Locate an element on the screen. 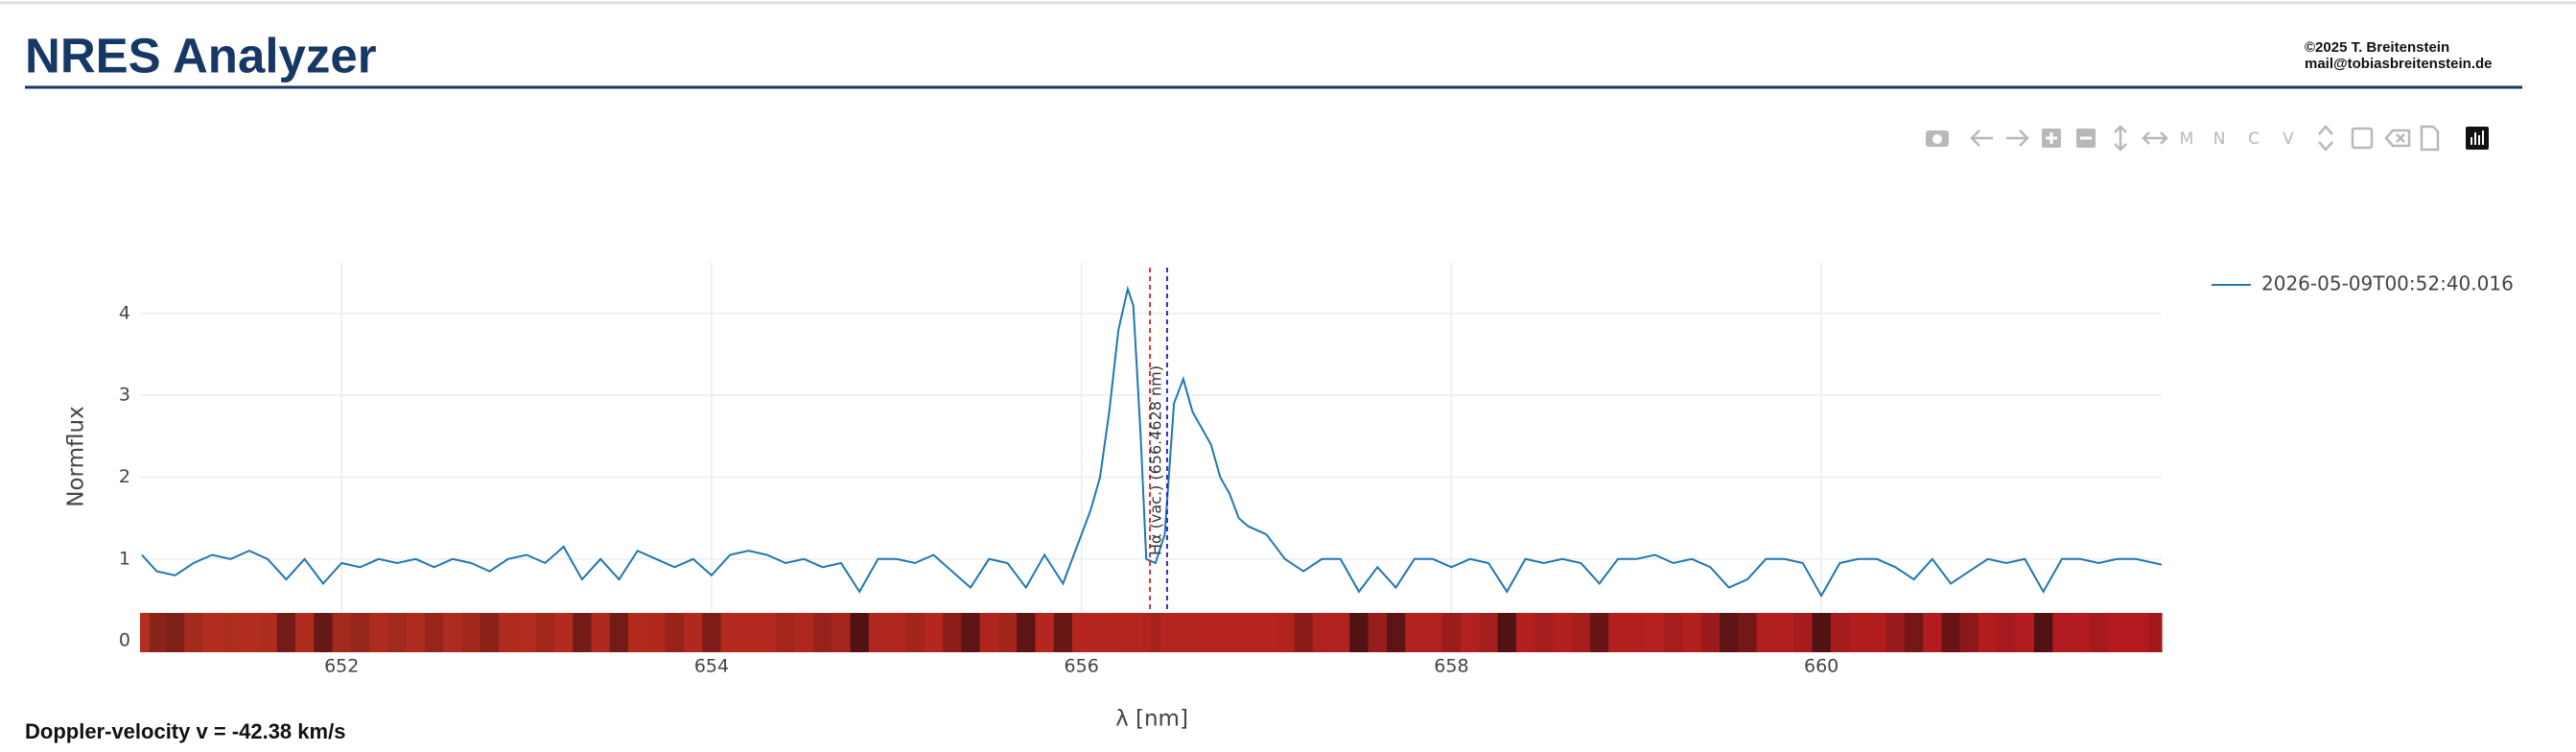  autoscale-y-icon is located at coordinates (2120, 138).